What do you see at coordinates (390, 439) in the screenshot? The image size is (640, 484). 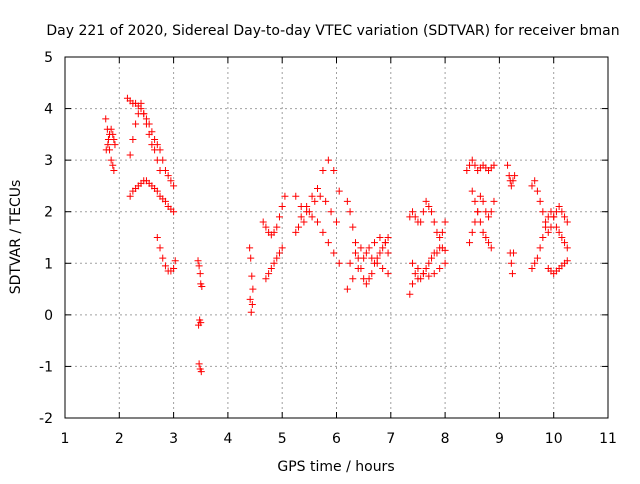 I see `x-tick-label: 7` at bounding box center [390, 439].